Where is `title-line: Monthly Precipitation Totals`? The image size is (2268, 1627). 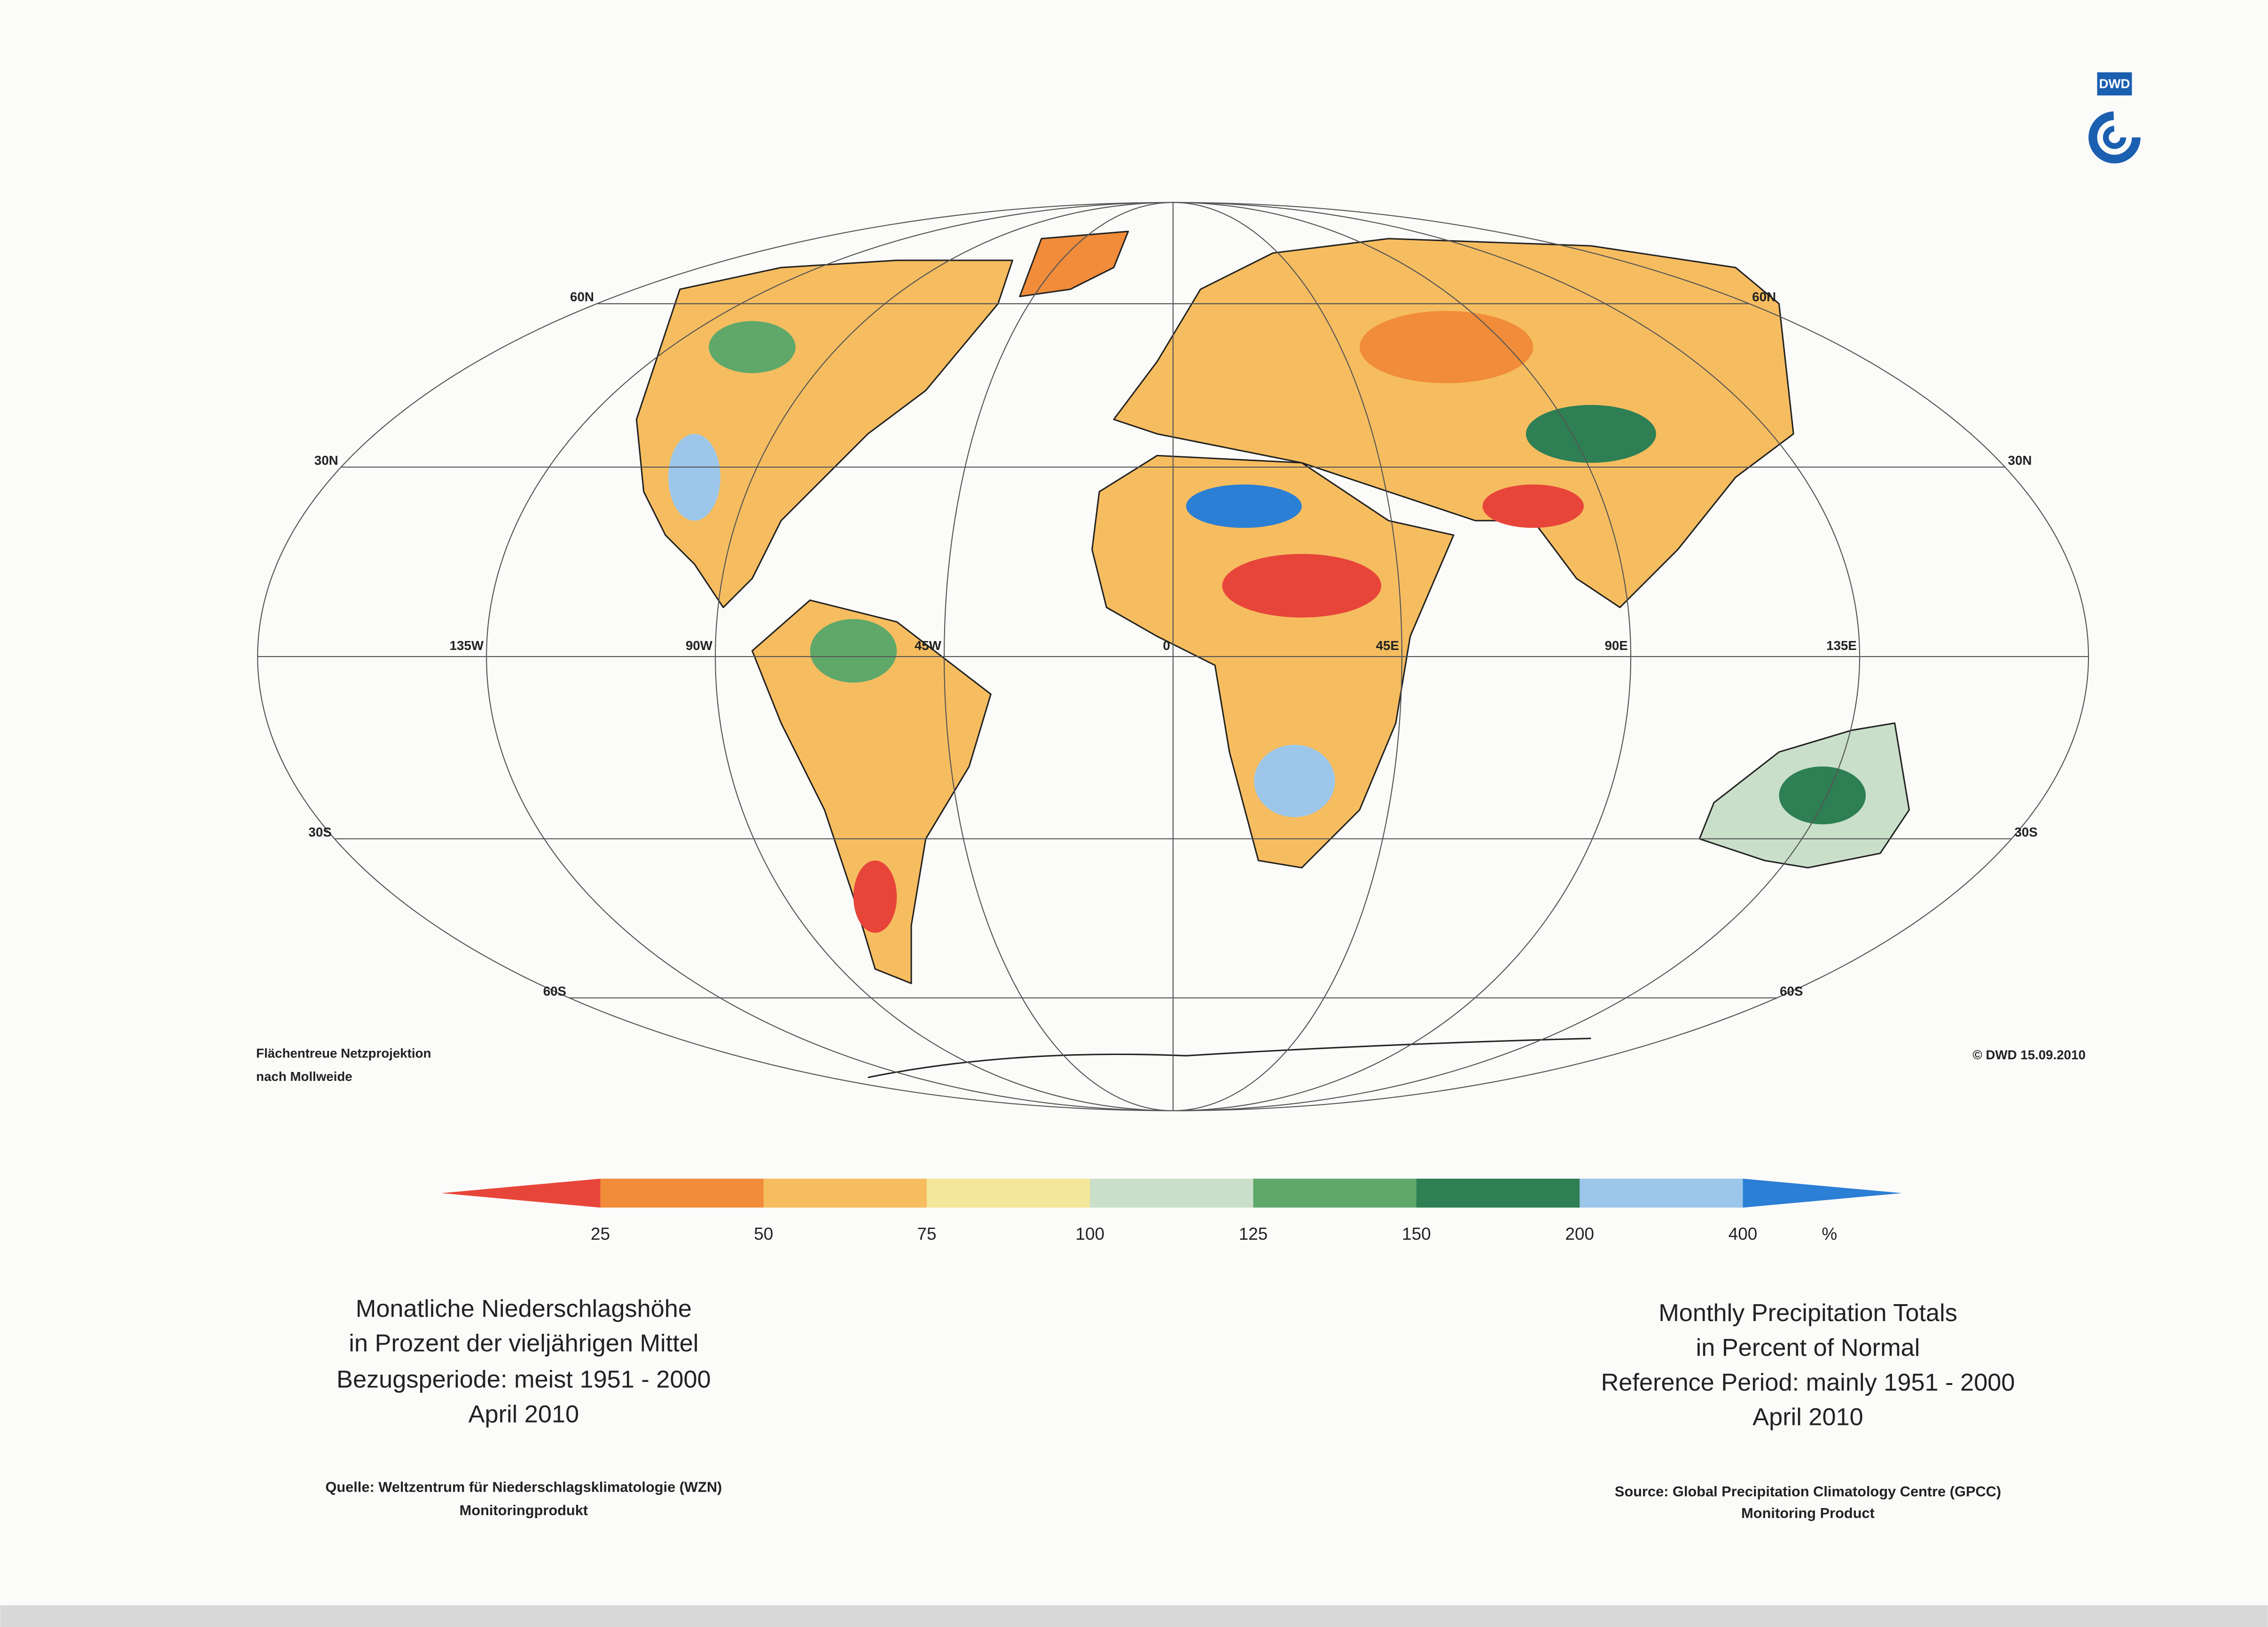 title-line: Monthly Precipitation Totals is located at coordinates (1808, 1313).